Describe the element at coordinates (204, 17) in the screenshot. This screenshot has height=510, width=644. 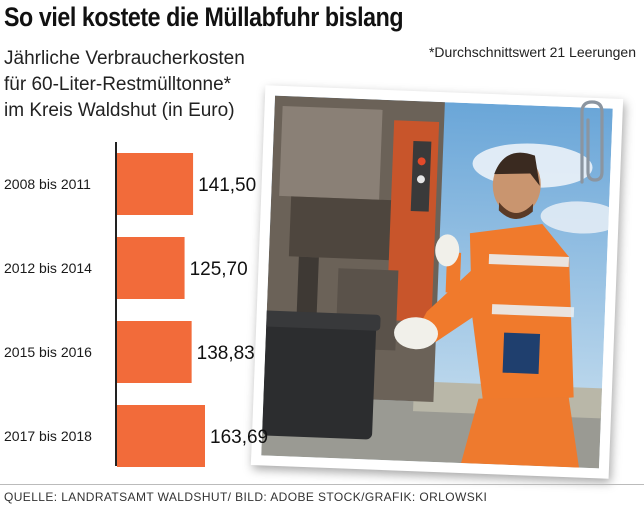
I see `page-title: So viel kostete die Müllabfuhr bislang` at that location.